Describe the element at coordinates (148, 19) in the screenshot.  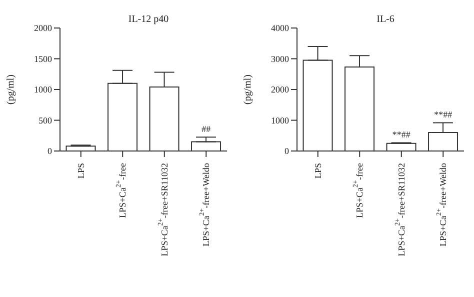
I see `chart-title: IL-12 p40` at that location.